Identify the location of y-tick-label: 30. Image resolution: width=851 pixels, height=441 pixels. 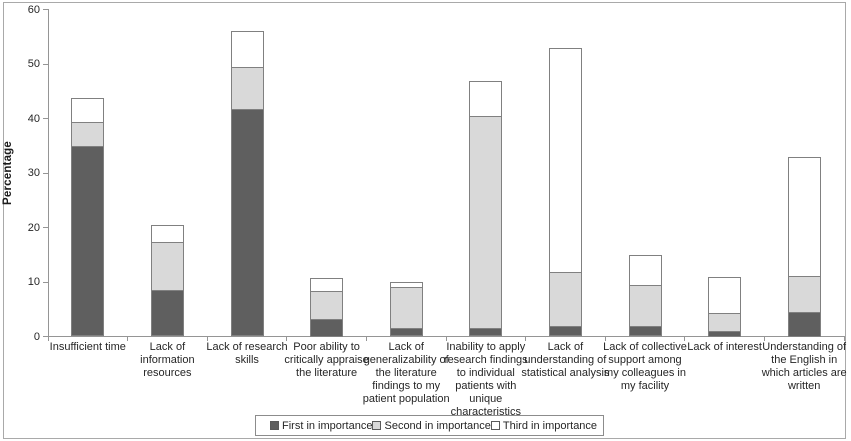
(33, 173).